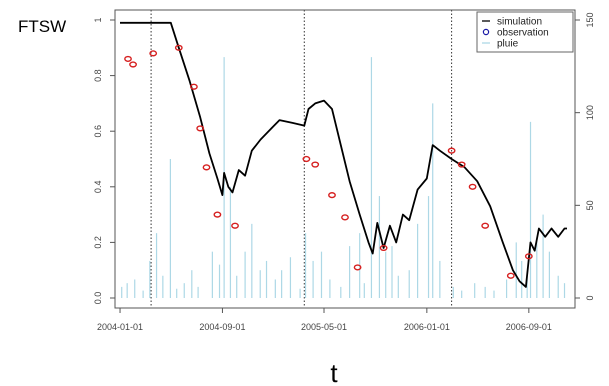 Image resolution: width=609 pixels, height=386 pixels. Describe the element at coordinates (590, 19) in the screenshot. I see `y2-tick-label-3: 150` at that location.